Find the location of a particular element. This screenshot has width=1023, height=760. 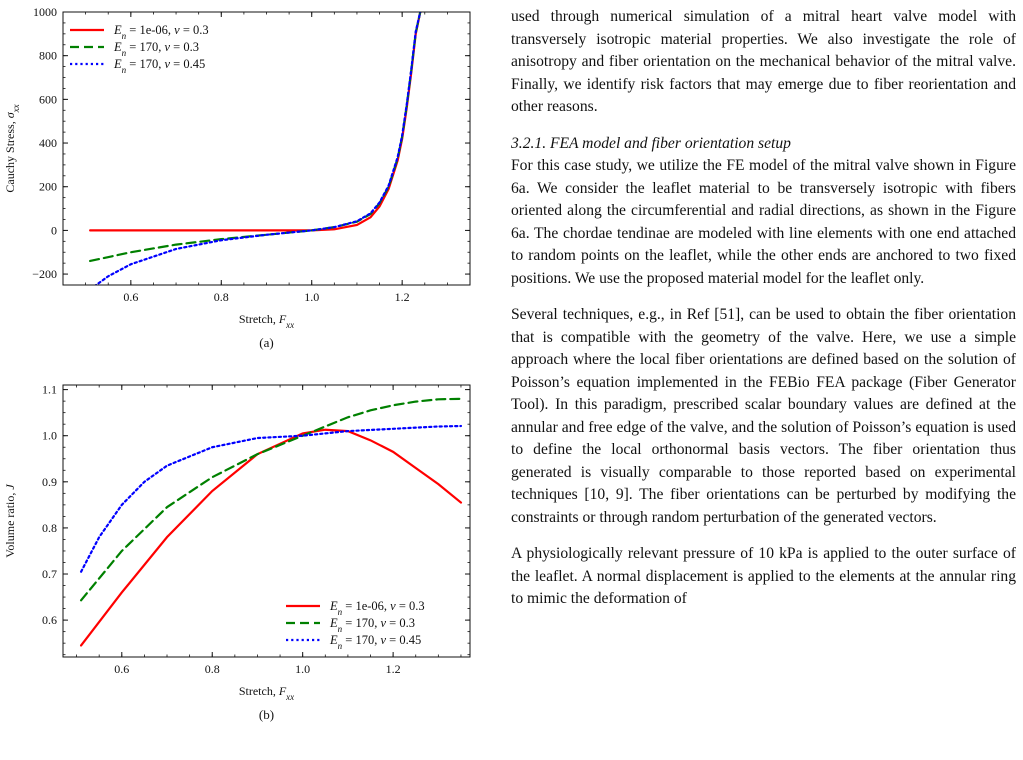

y-tick-label: 1.1 is located at coordinates (49, 390).